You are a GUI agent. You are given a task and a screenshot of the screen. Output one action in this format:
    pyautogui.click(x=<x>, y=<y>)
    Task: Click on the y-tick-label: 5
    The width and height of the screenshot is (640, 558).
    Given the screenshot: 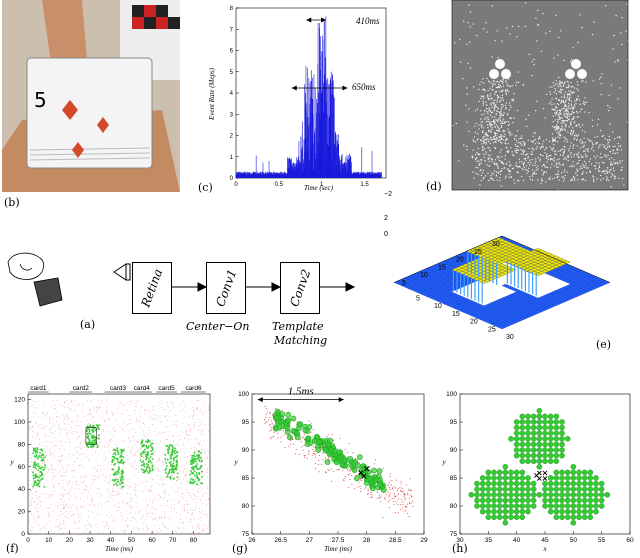 What is the action you would take?
    pyautogui.click(x=232, y=73)
    